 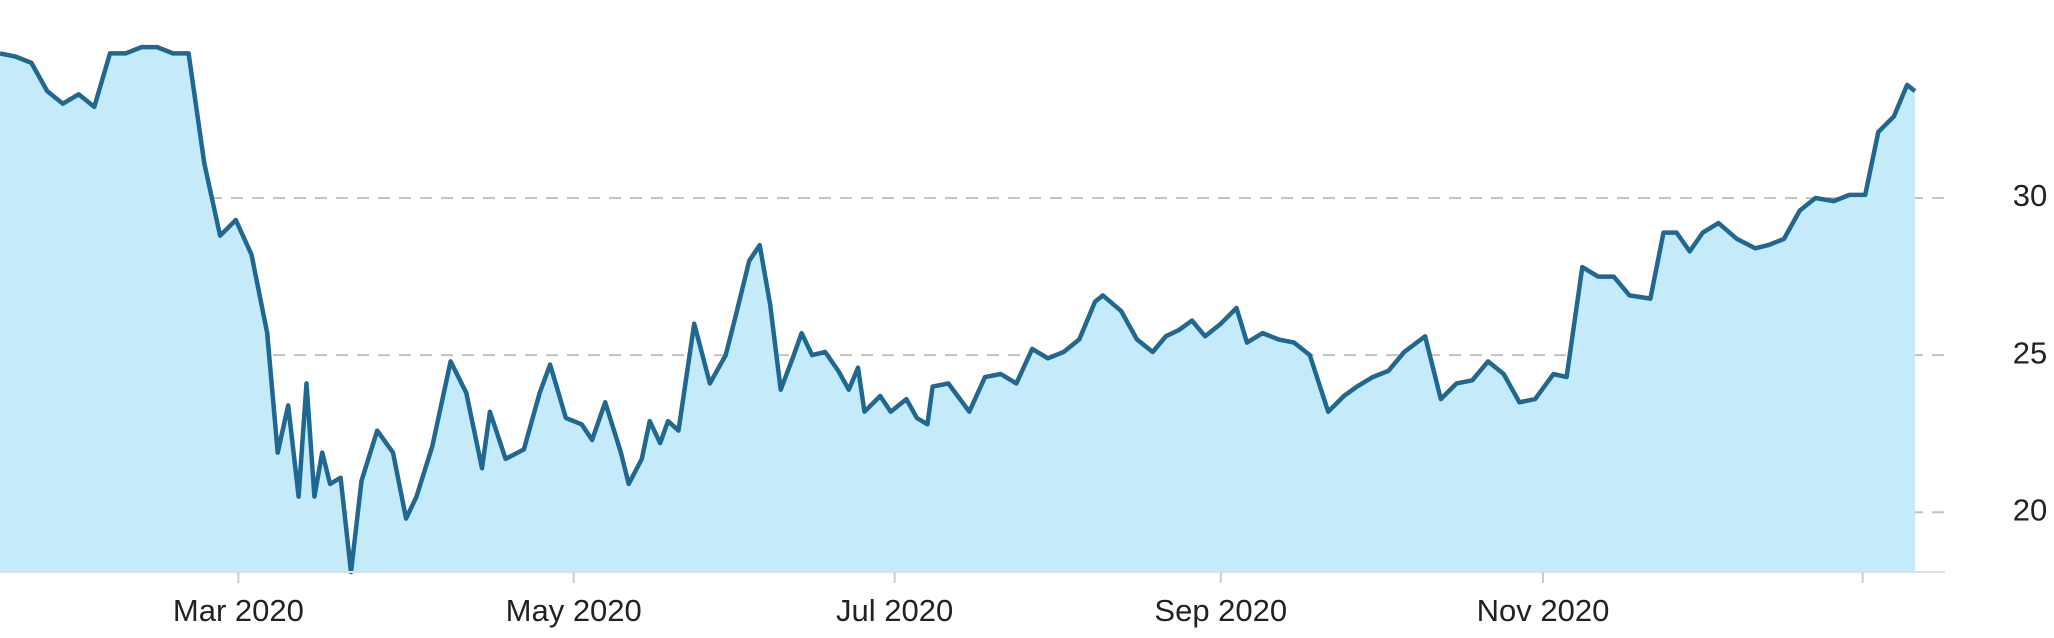 What do you see at coordinates (1220, 610) in the screenshot?
I see `x-tick-label: Sep 2020` at bounding box center [1220, 610].